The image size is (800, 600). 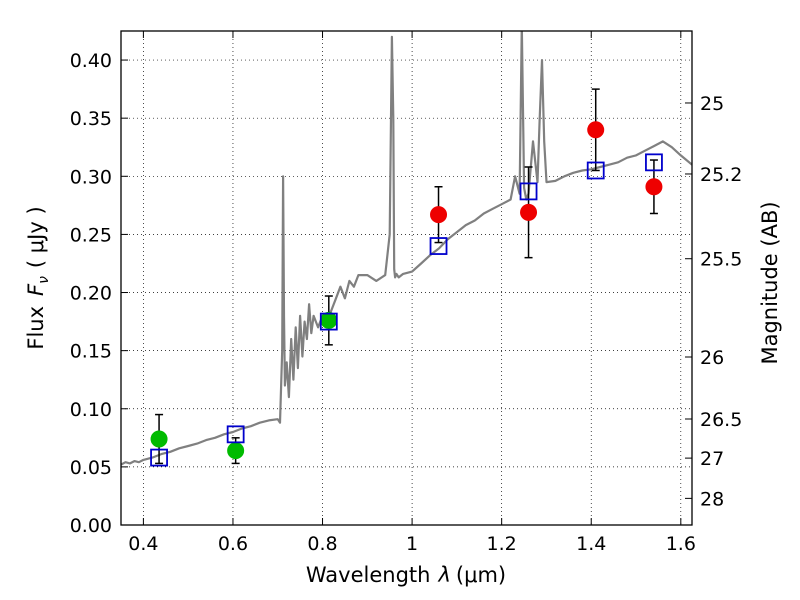 I want to click on y-tick-label: 0.15, so click(x=91, y=352).